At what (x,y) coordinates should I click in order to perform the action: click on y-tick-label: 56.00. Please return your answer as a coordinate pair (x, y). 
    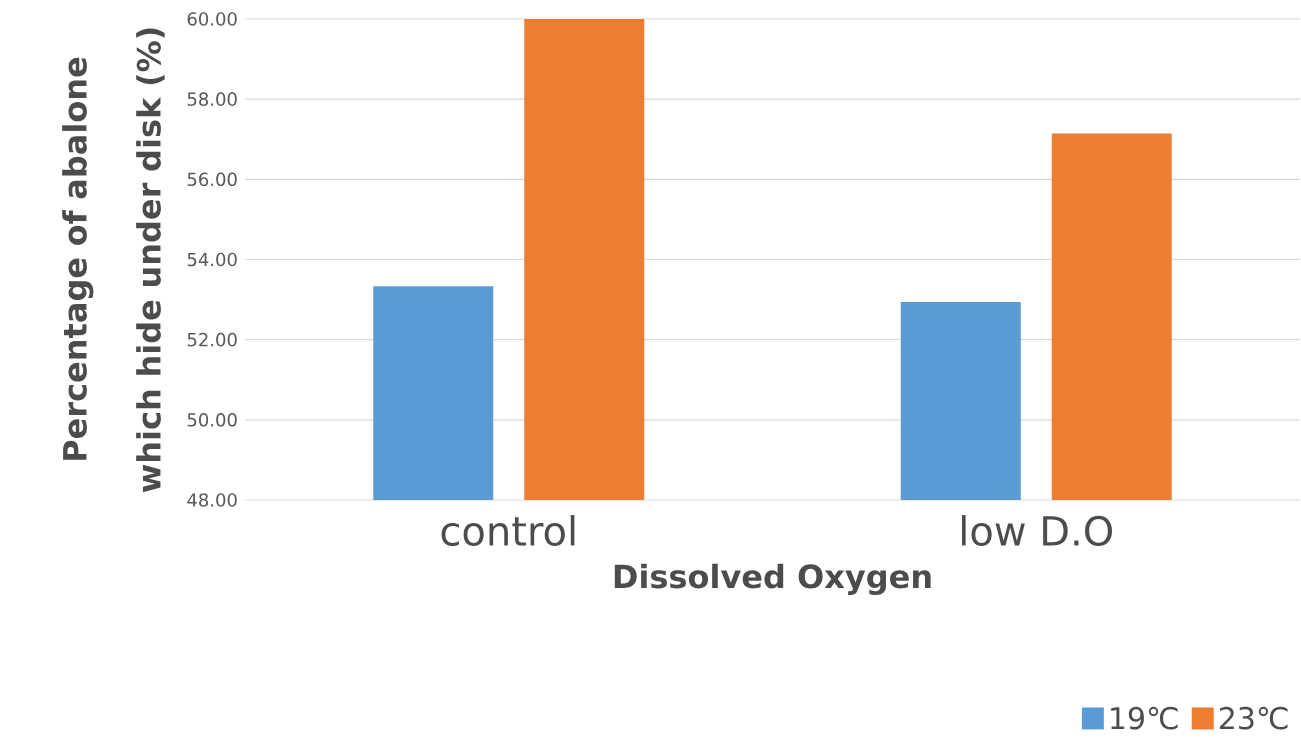
    Looking at the image, I should click on (212, 179).